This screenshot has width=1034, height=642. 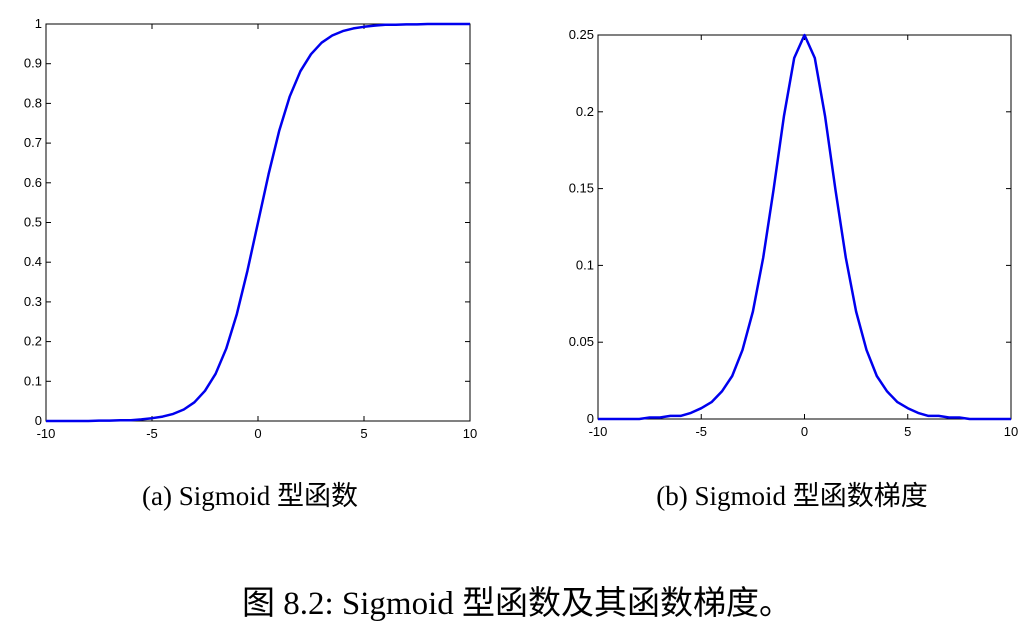 I want to click on y-tick-label: 0.3, so click(x=33, y=301).